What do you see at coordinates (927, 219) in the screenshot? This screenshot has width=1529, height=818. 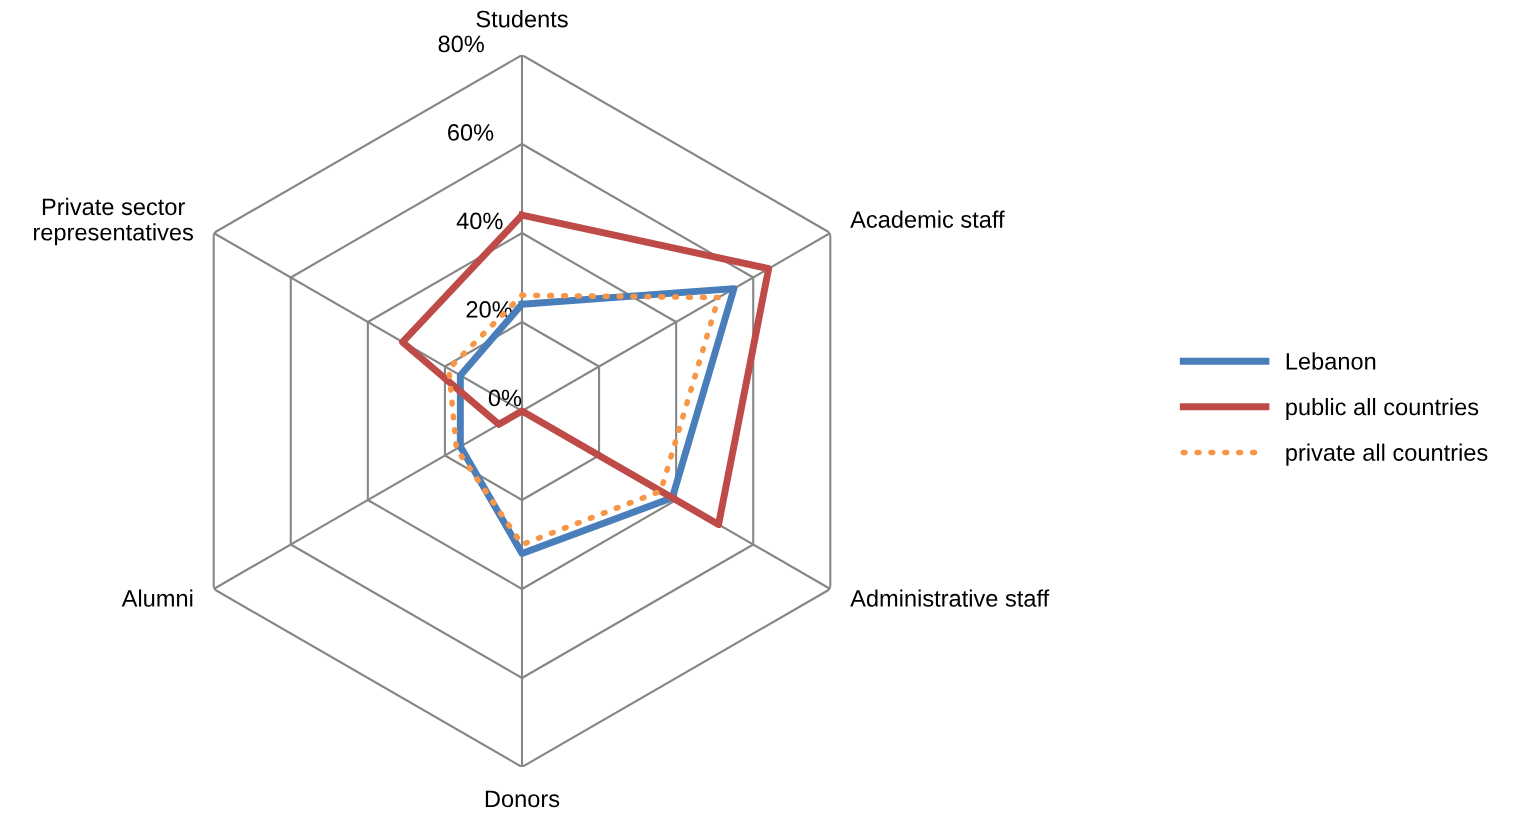 I see `spoke-label: Academic staff` at bounding box center [927, 219].